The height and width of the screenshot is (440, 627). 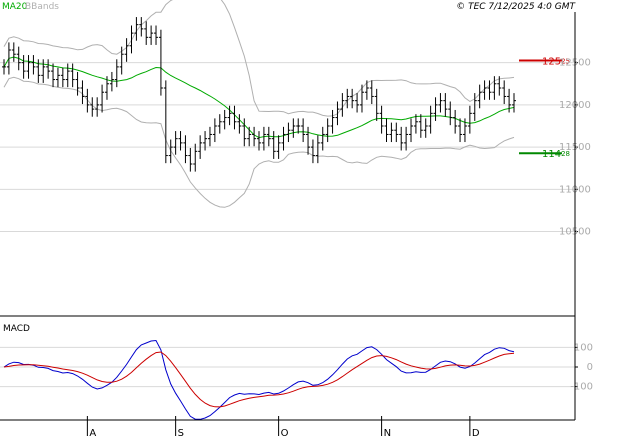 What do you see at coordinates (590, 367) in the screenshot?
I see `macd-tick-label: 0` at bounding box center [590, 367].